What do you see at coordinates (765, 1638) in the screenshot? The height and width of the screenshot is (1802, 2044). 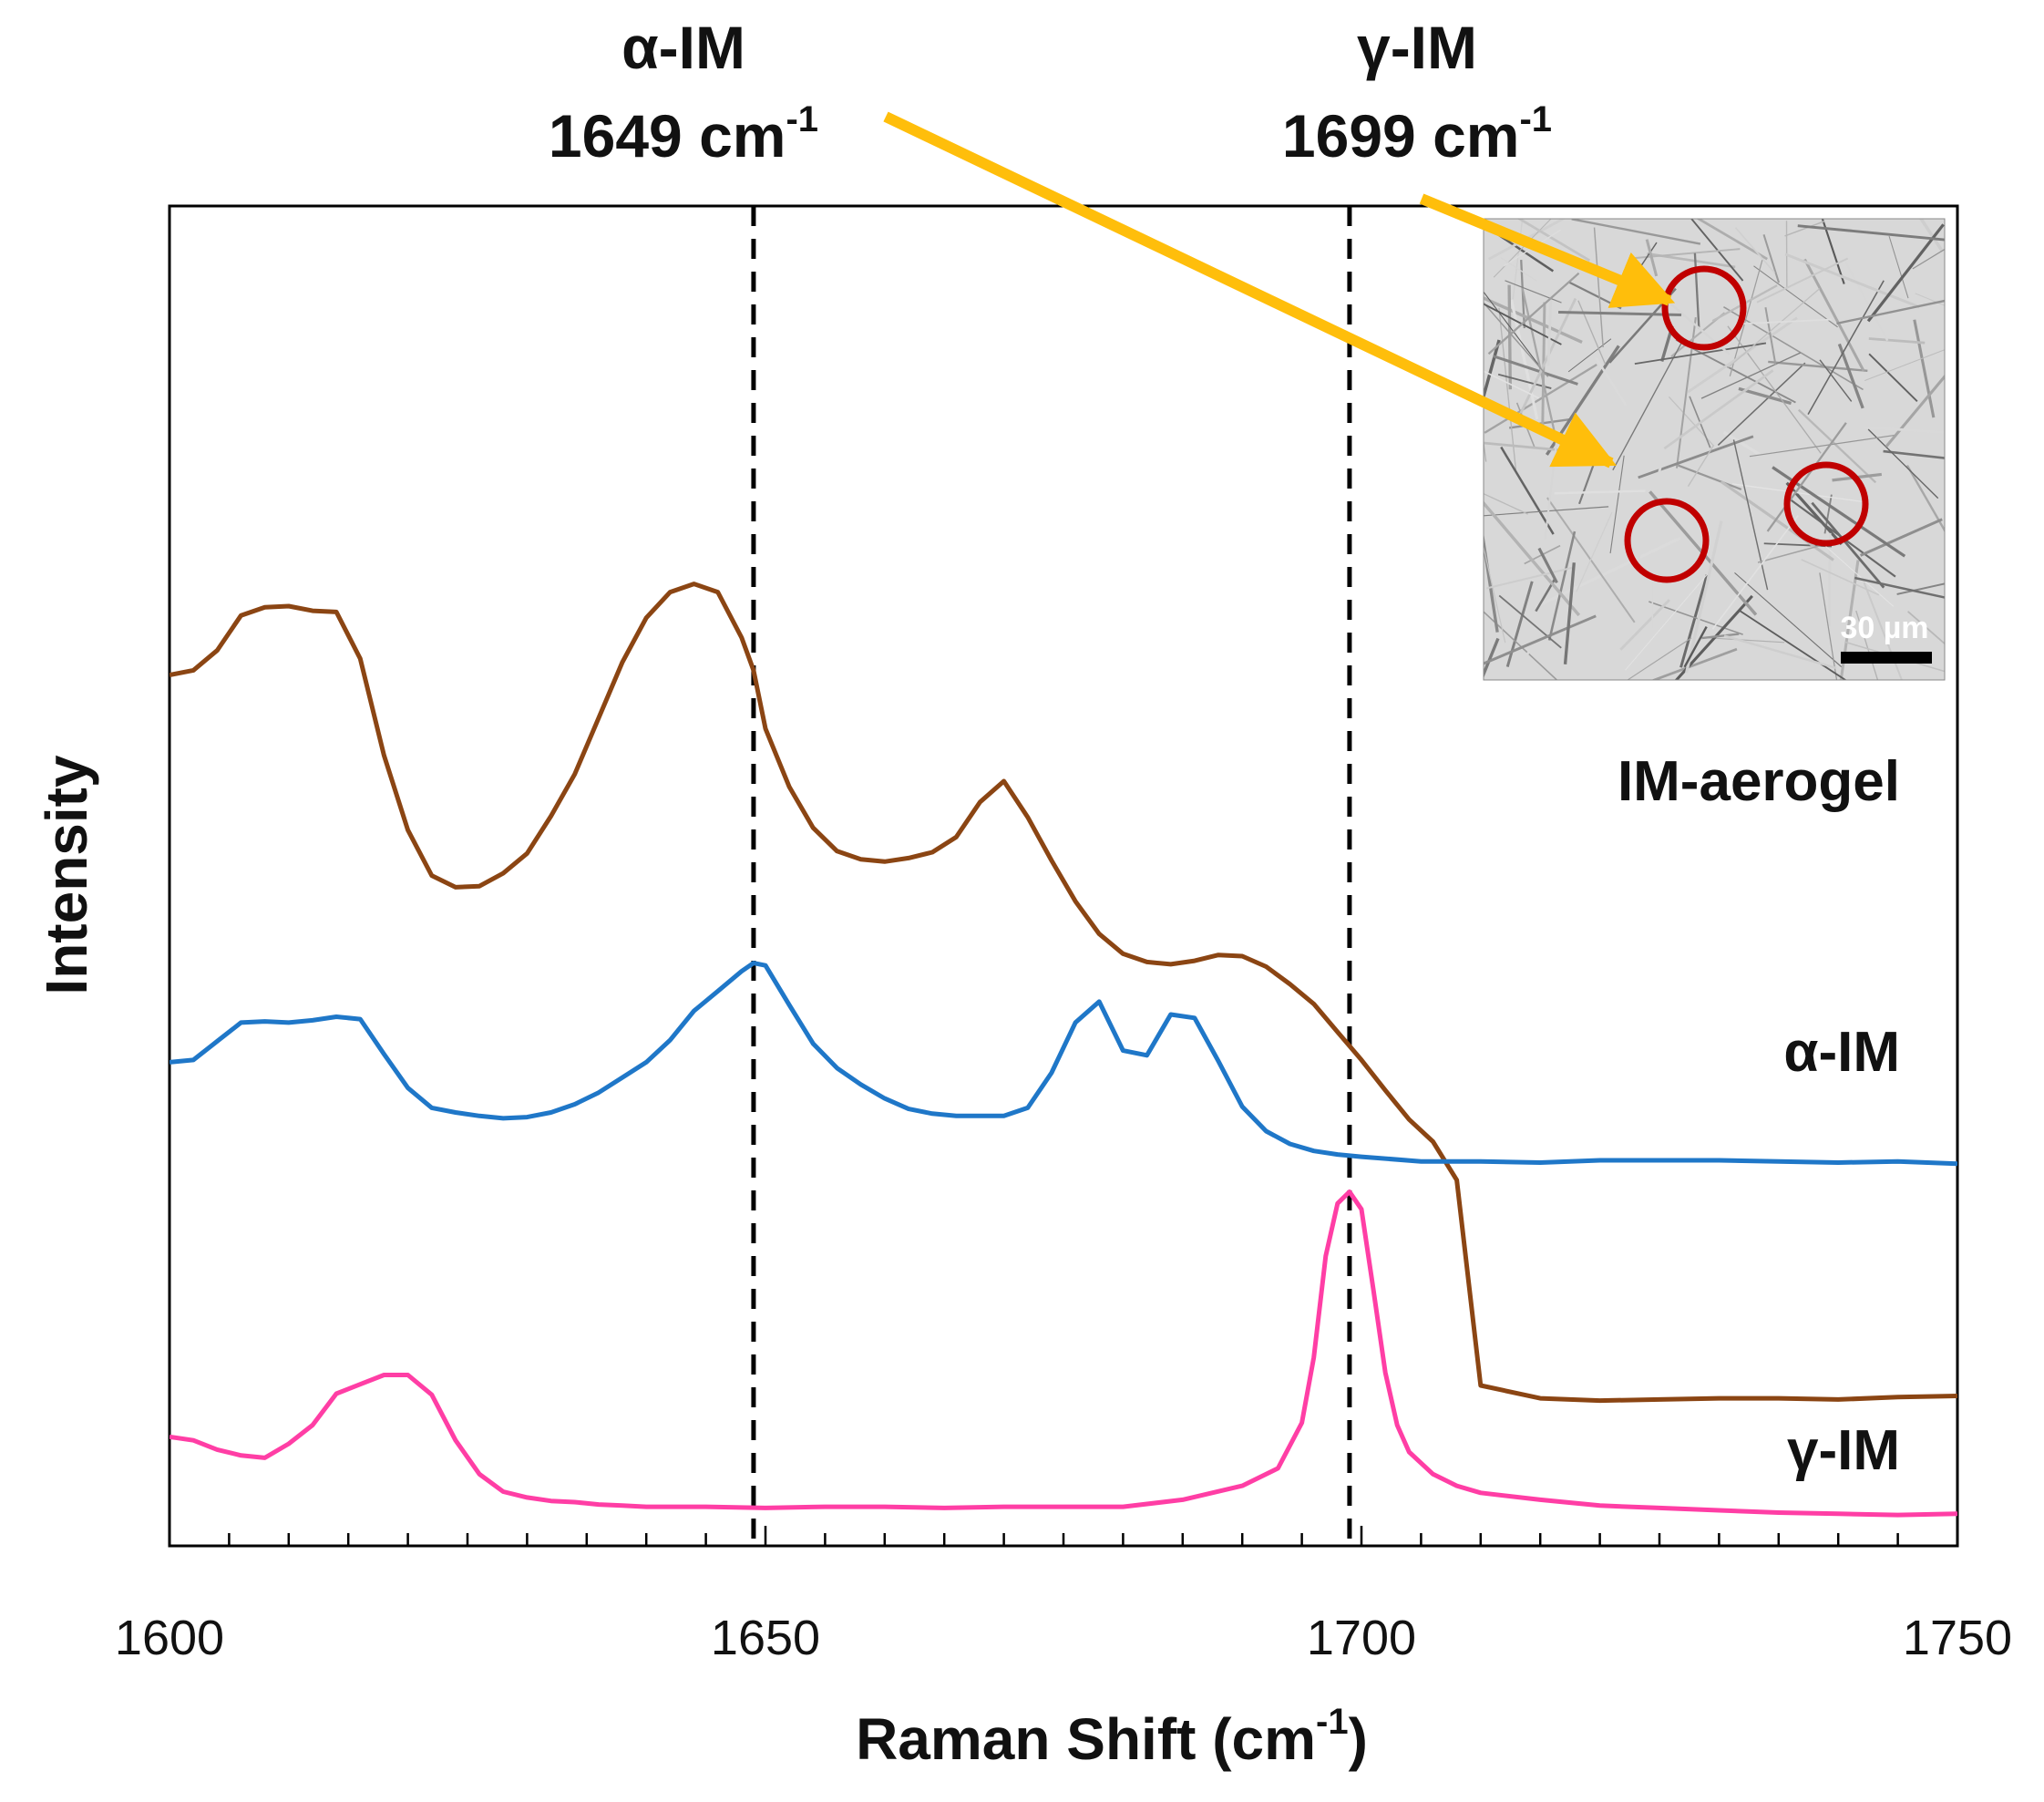 I see `x-tick-label: 1650` at bounding box center [765, 1638].